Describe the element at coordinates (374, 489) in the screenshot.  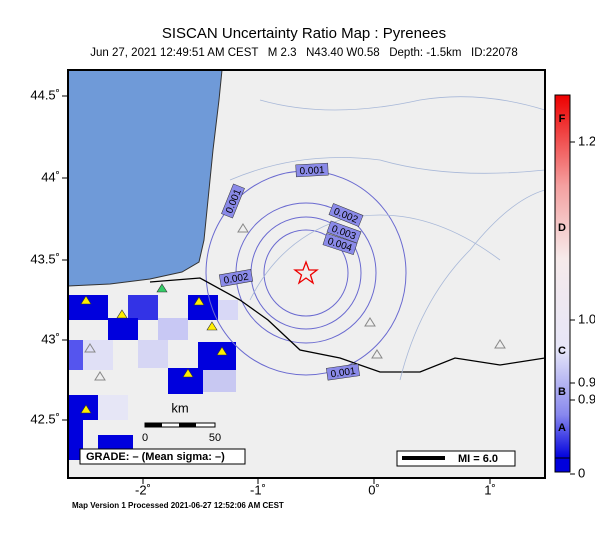
I see `lon-label: 0˚` at that location.